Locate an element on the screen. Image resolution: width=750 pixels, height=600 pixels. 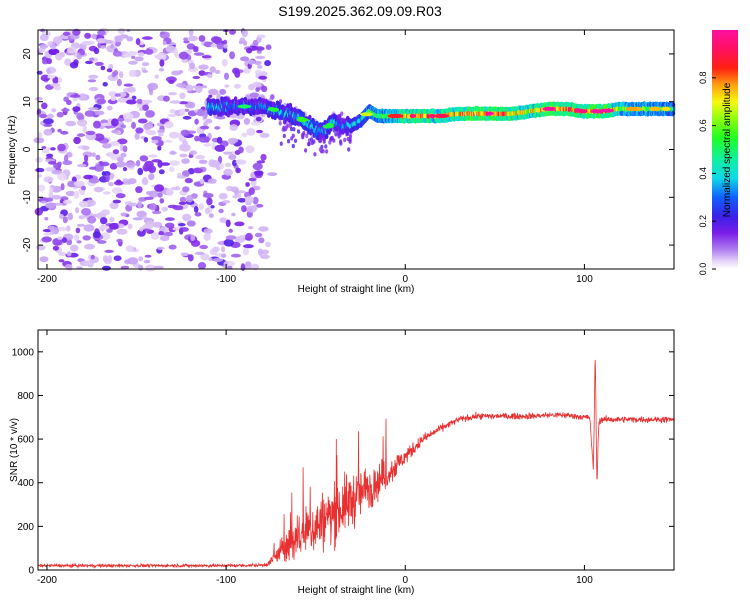
heatmap-xtick-label: -100 is located at coordinates (226, 279).